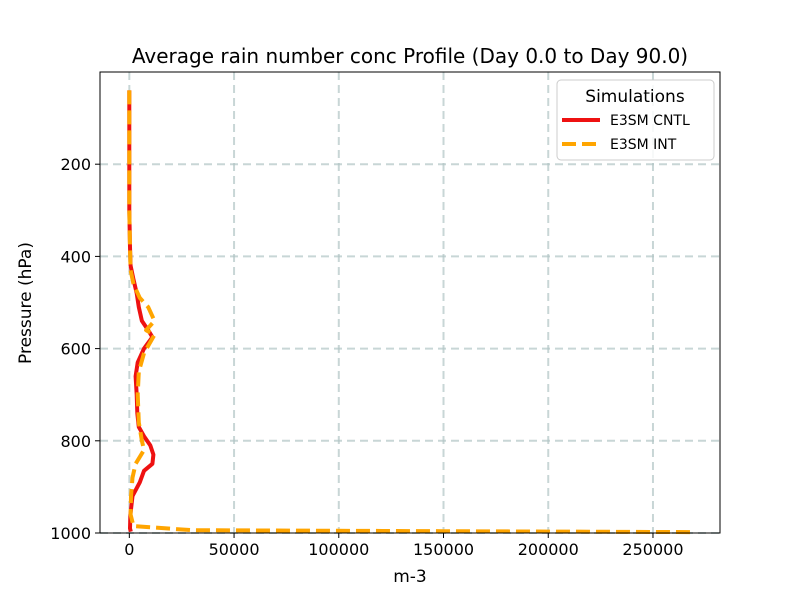 The width and height of the screenshot is (800, 600). I want to click on x-tick-label-2: 100000, so click(338, 549).